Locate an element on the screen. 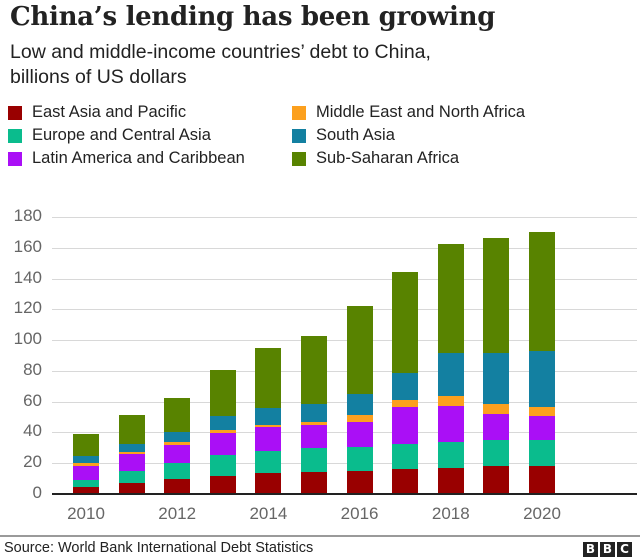  legend-item-sub-saharan-africa: Sub-Saharan Africa is located at coordinates (375, 158).